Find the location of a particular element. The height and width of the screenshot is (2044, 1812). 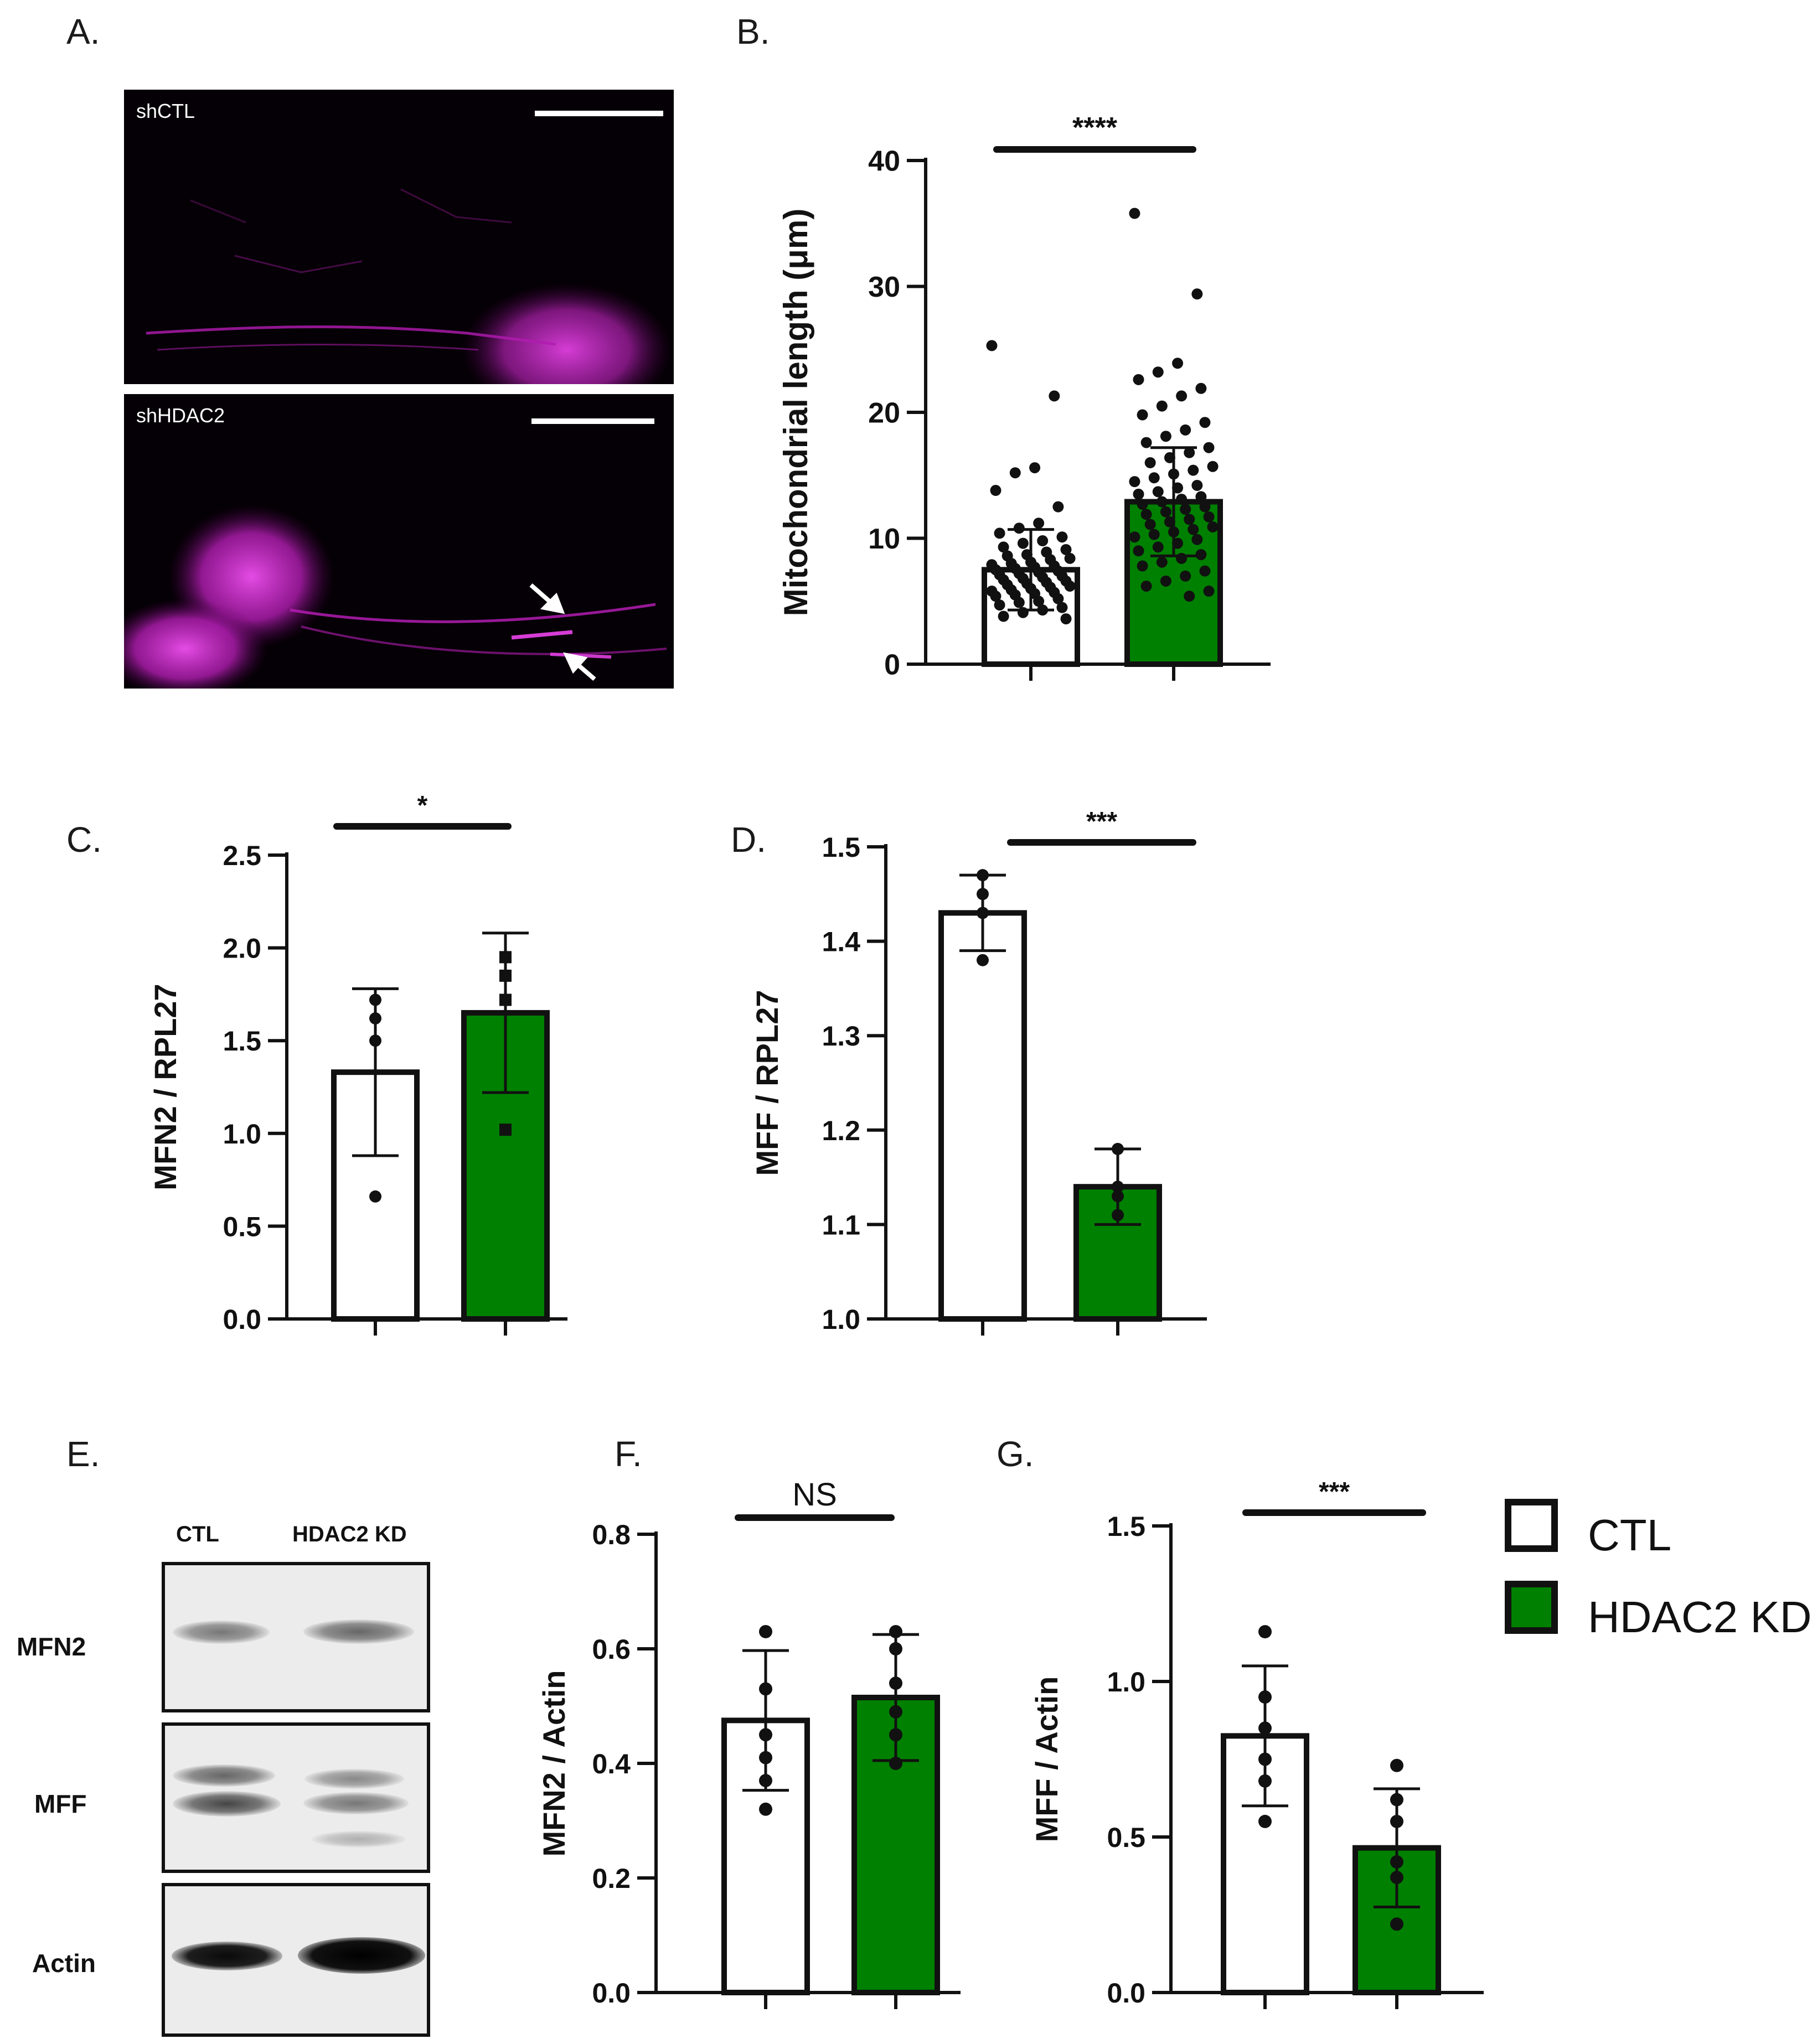

y-tick-label: 1.4 is located at coordinates (841, 942).